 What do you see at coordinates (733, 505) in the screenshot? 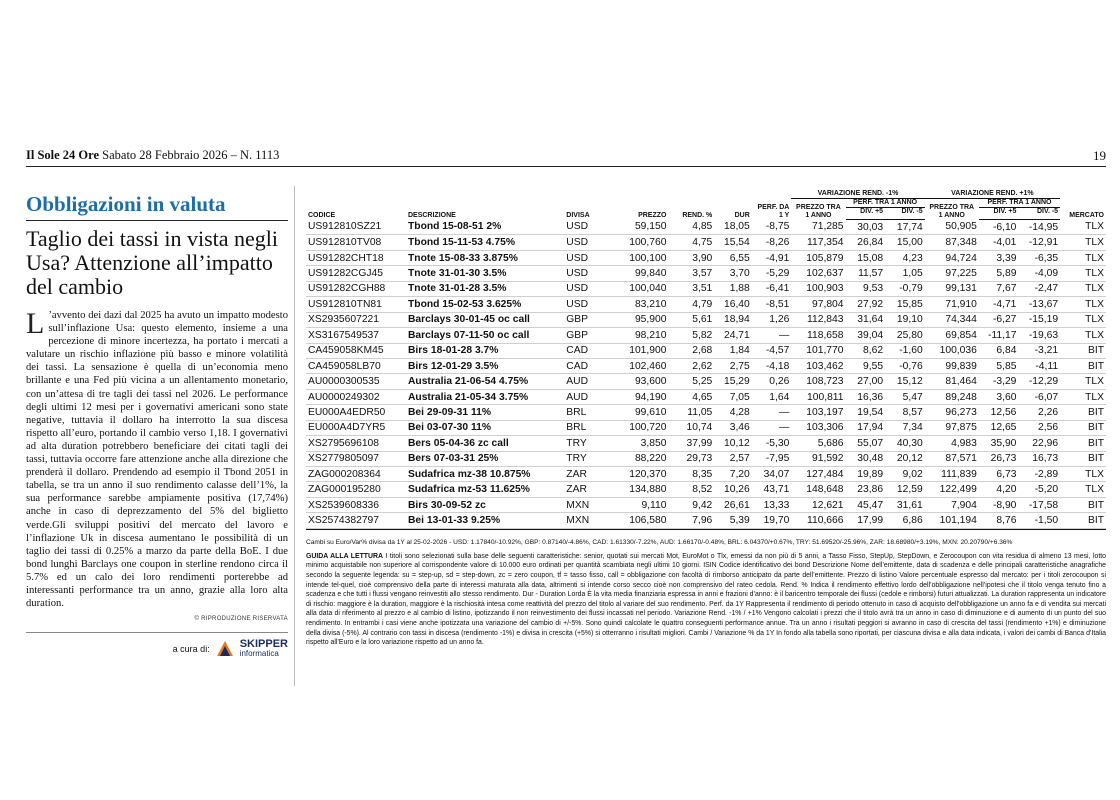
I see `cell-dur: 26,61` at bounding box center [733, 505].